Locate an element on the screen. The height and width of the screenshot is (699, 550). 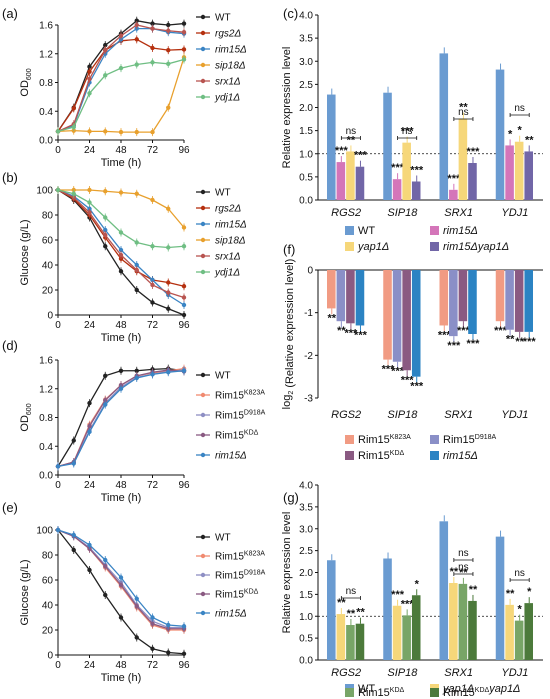
label-part: rim15Δ is located at coordinates (231, 225).